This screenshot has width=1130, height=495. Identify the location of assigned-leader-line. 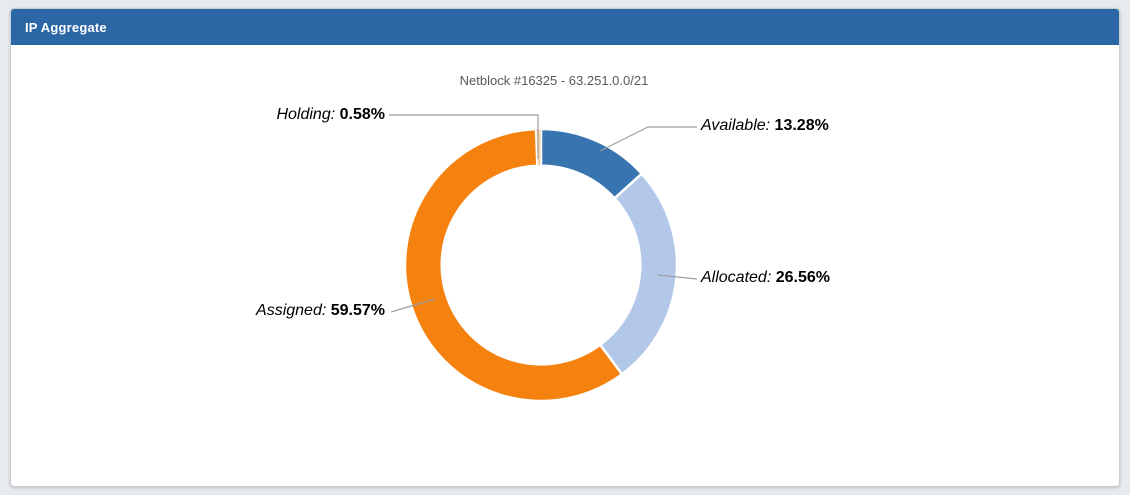
(413, 305).